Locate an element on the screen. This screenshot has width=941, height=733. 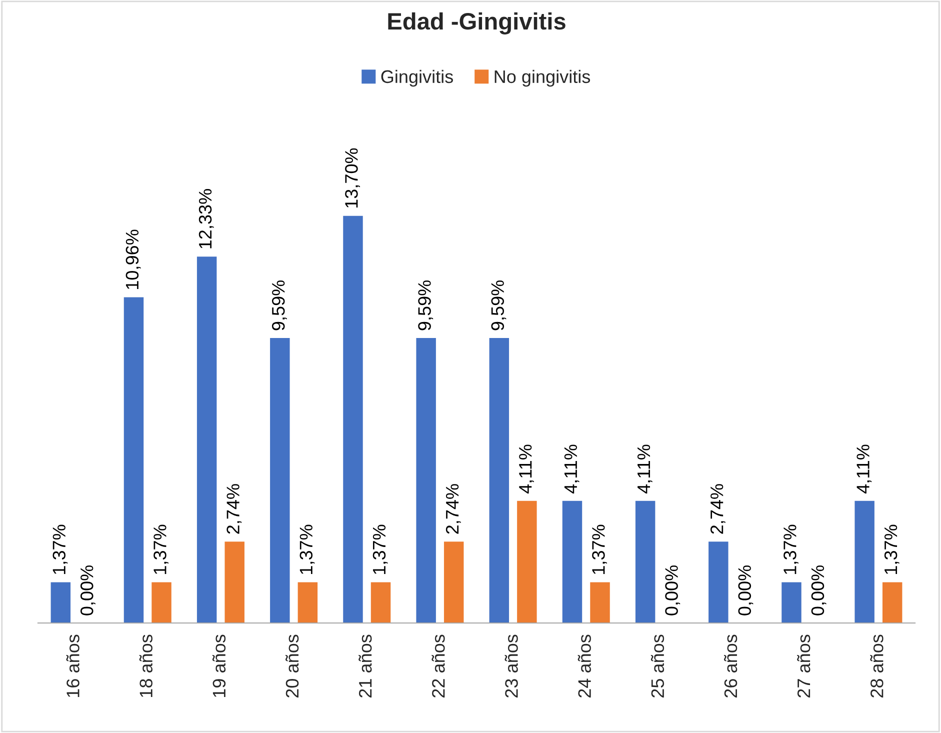
x-tick-label: 16 años is located at coordinates (73, 665).